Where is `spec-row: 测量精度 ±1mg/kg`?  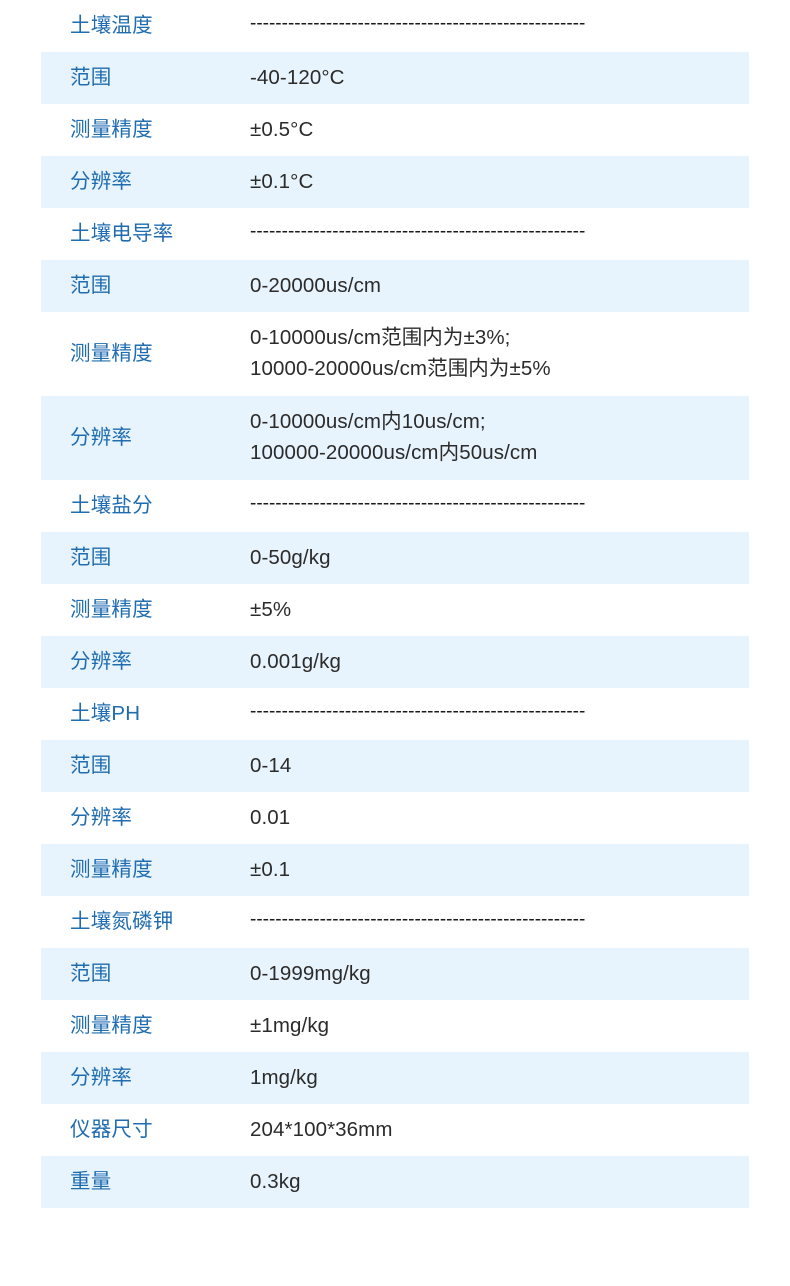 spec-row: 测量精度 ±1mg/kg is located at coordinates (395, 1026).